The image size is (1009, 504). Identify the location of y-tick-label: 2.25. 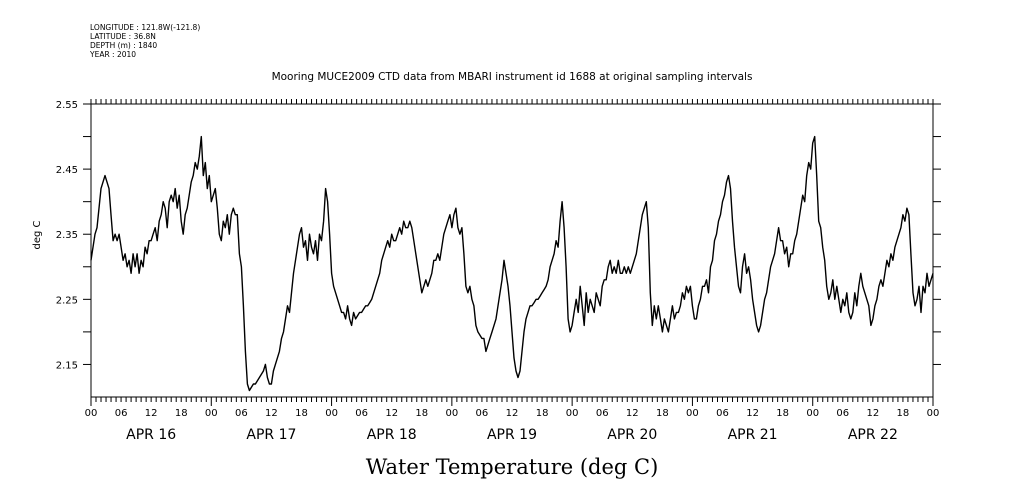
(67, 300).